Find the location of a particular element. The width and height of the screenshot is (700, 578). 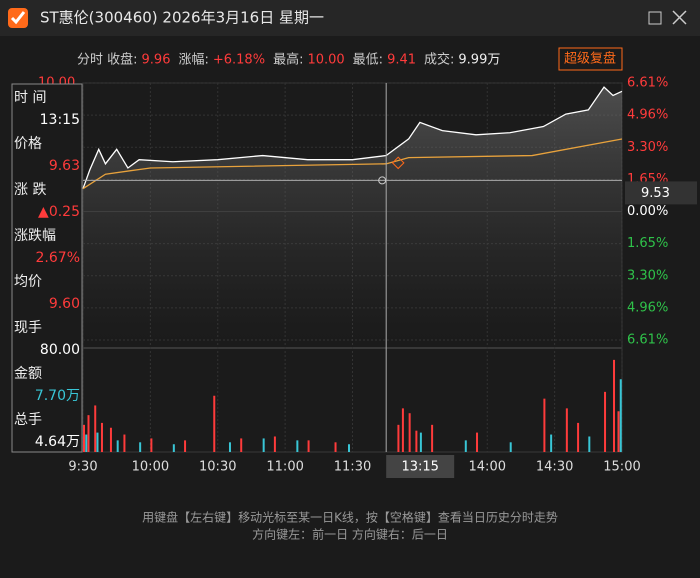

cursor-y-box is located at coordinates (661, 193).